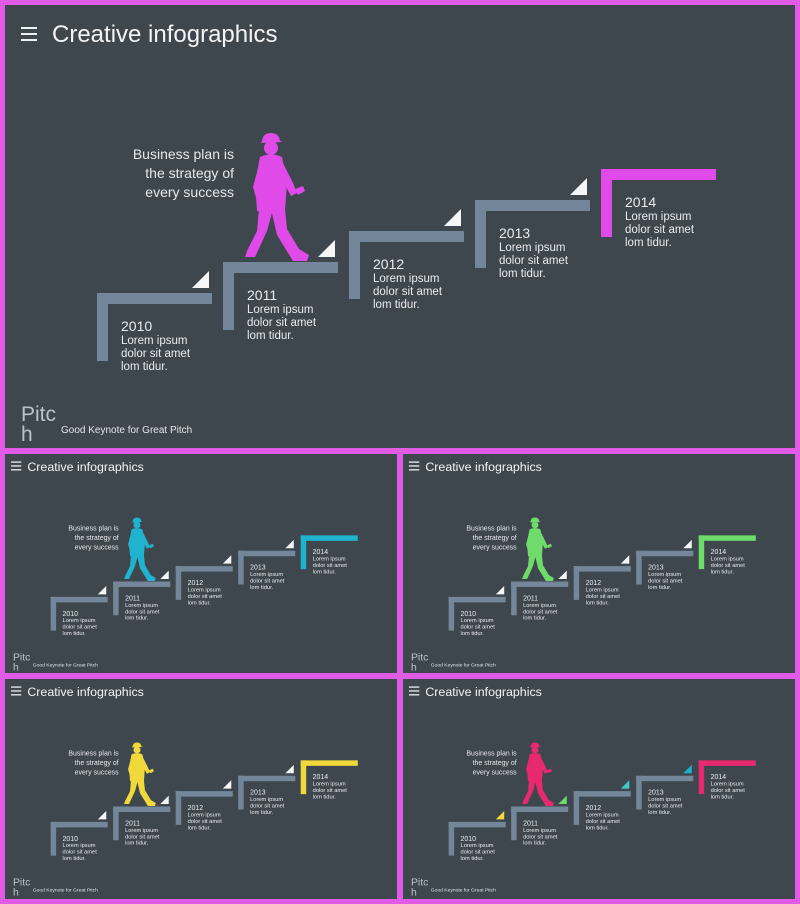 The image size is (800, 904). I want to click on stair-riser-2012, so click(576, 808).